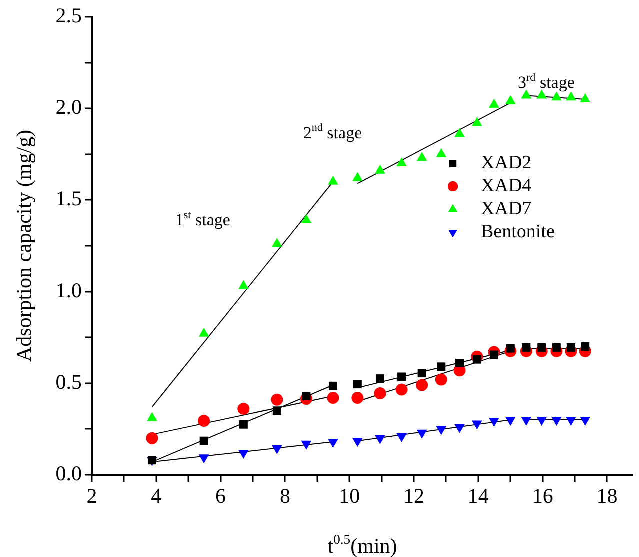 The image size is (639, 557). I want to click on x-tick-label: 12, so click(414, 496).